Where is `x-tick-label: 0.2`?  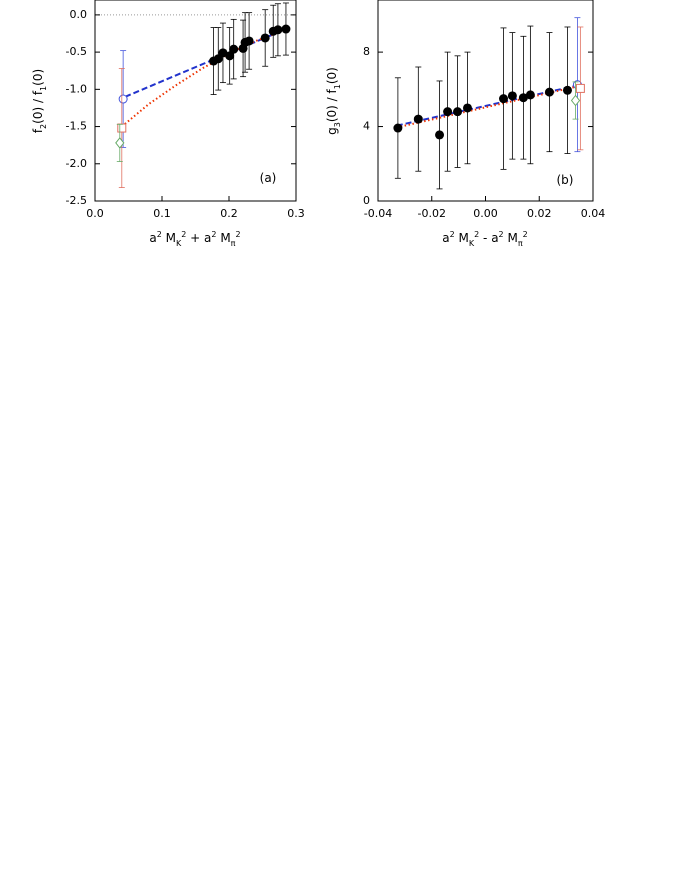 x-tick-label: 0.2 is located at coordinates (229, 213).